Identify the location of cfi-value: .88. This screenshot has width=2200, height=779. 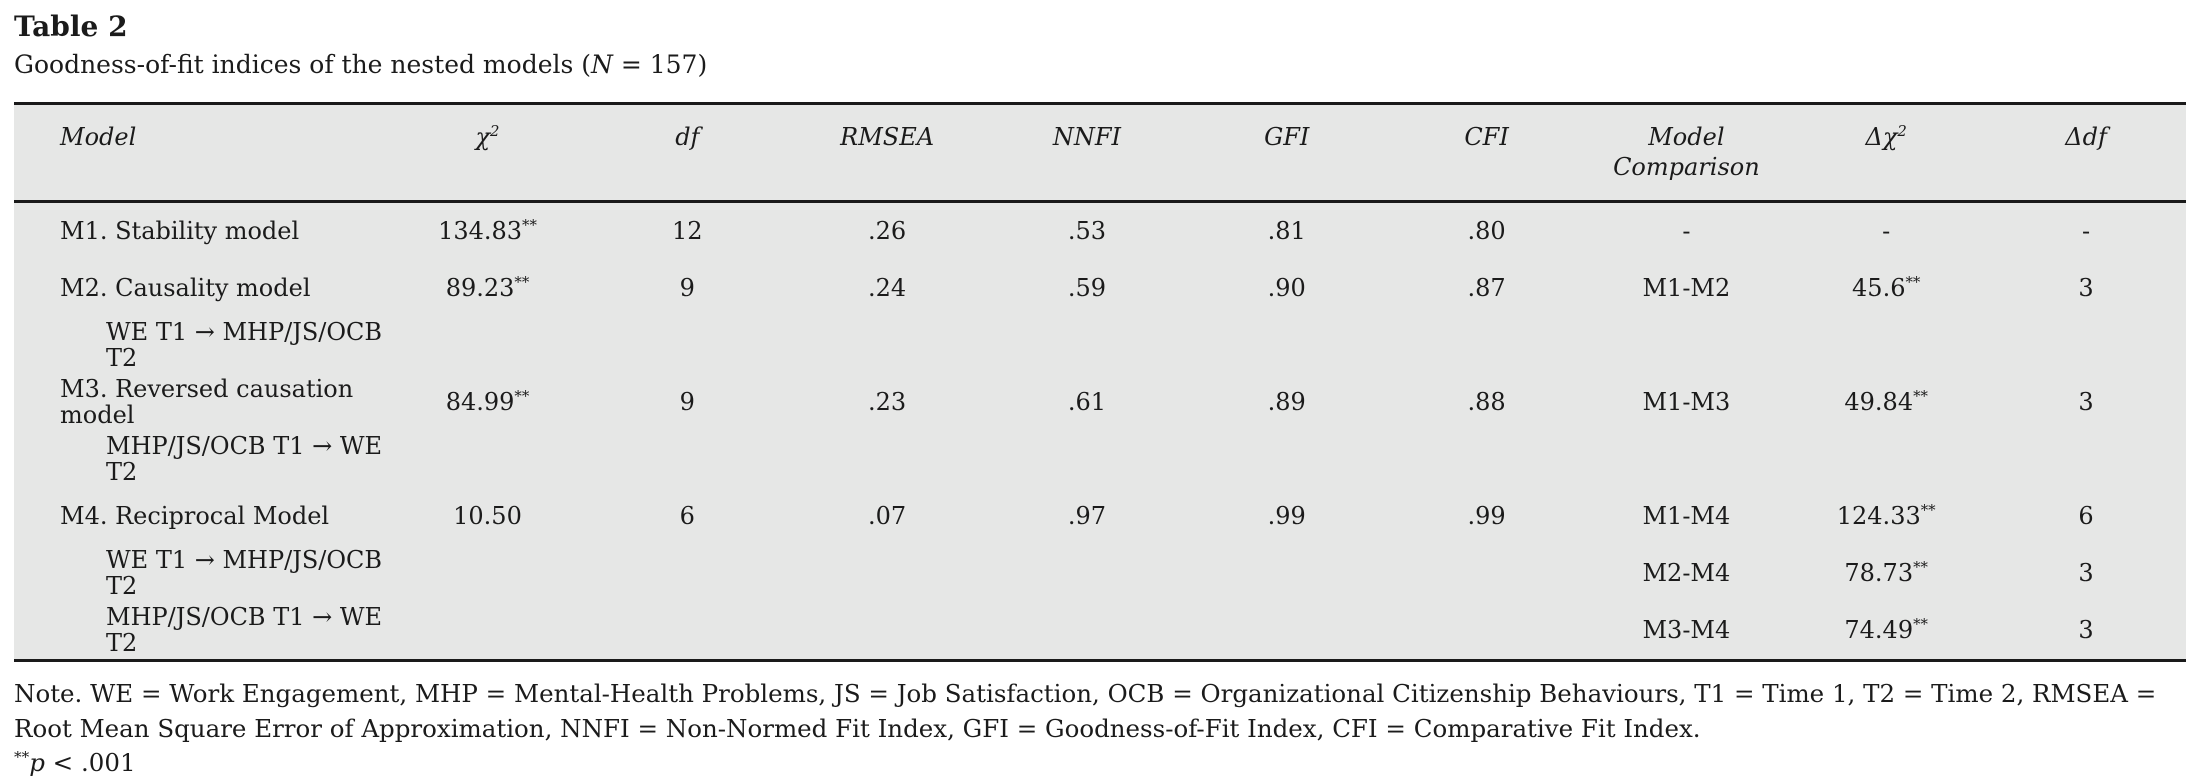
(1486, 401).